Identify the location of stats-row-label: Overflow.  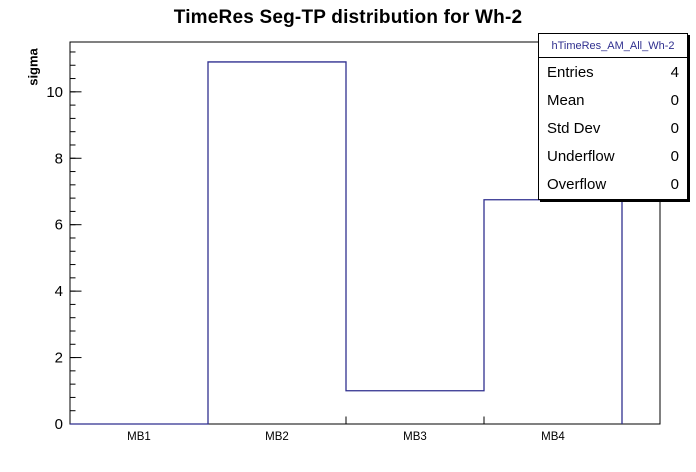
(577, 185).